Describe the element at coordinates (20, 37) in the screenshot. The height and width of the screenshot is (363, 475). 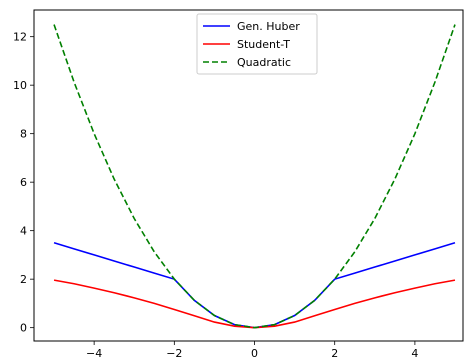
I see `y-tick-label: 12` at that location.